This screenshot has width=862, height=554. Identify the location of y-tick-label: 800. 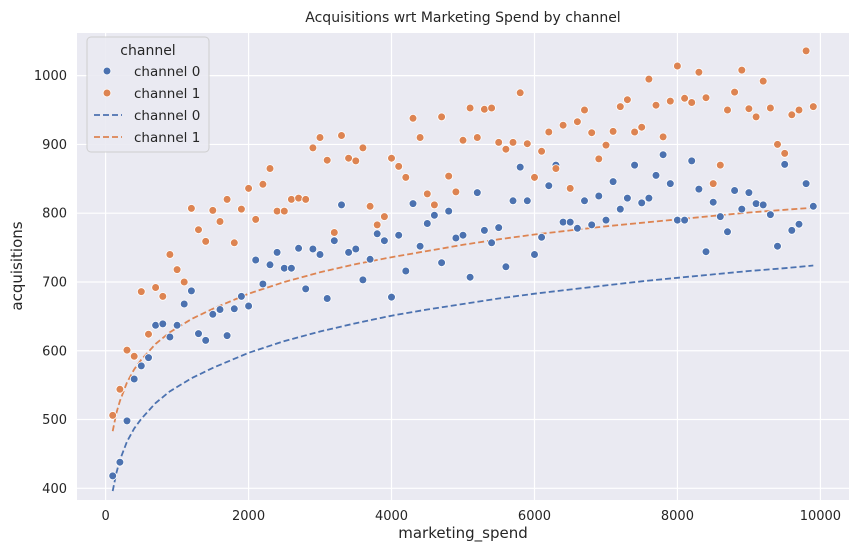
(54, 214).